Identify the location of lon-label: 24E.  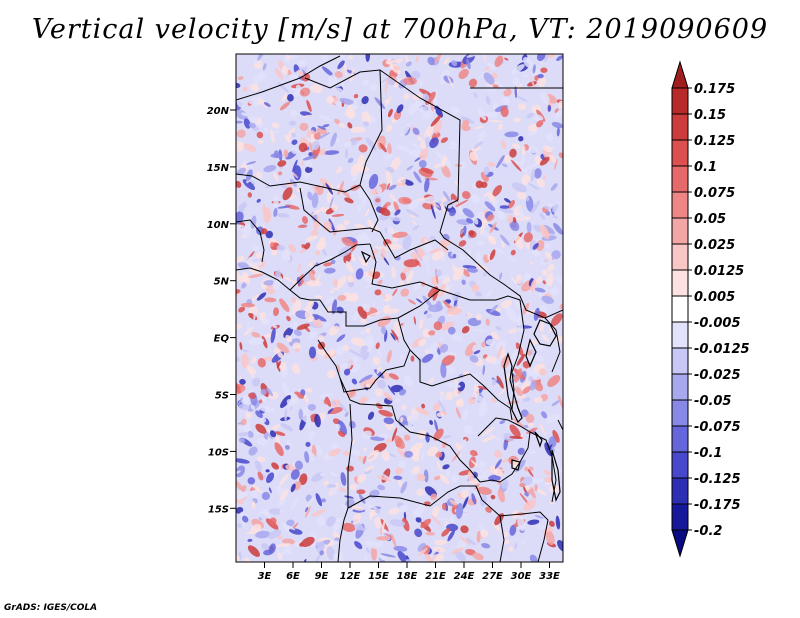
(464, 576).